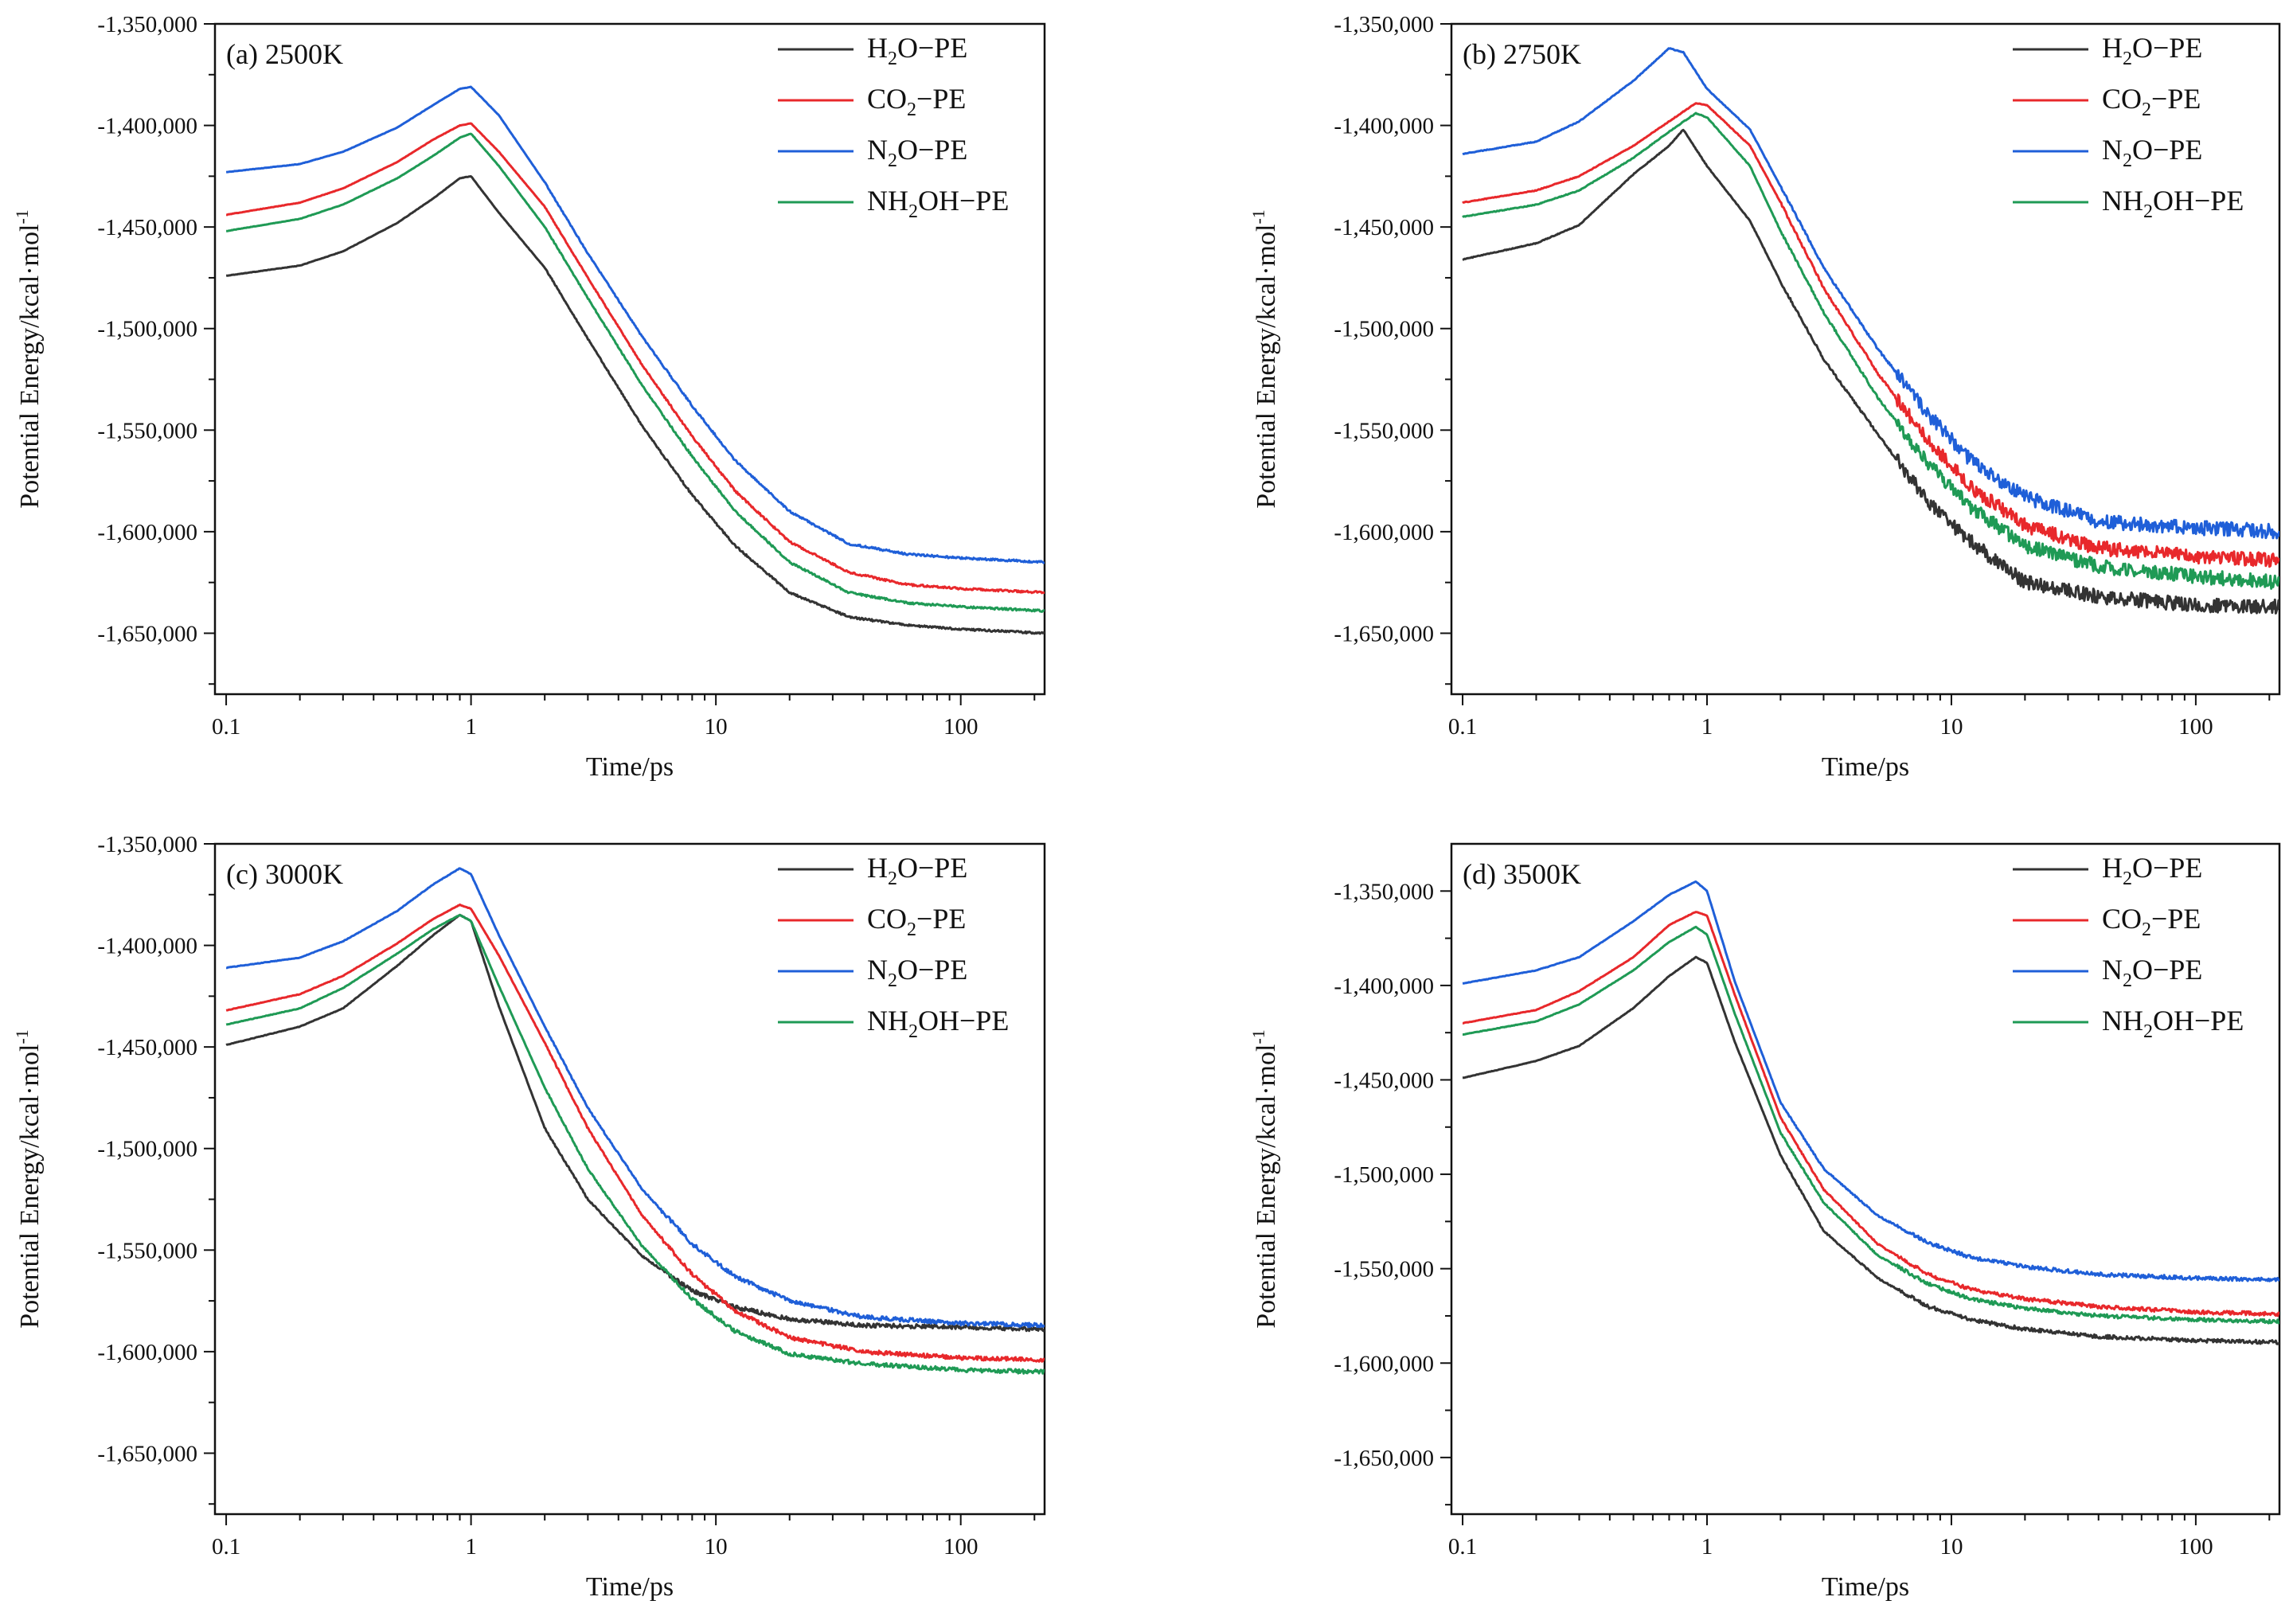 The height and width of the screenshot is (1624, 2293). Describe the element at coordinates (284, 54) in the screenshot. I see `panel-label: (a) 2500K` at that location.